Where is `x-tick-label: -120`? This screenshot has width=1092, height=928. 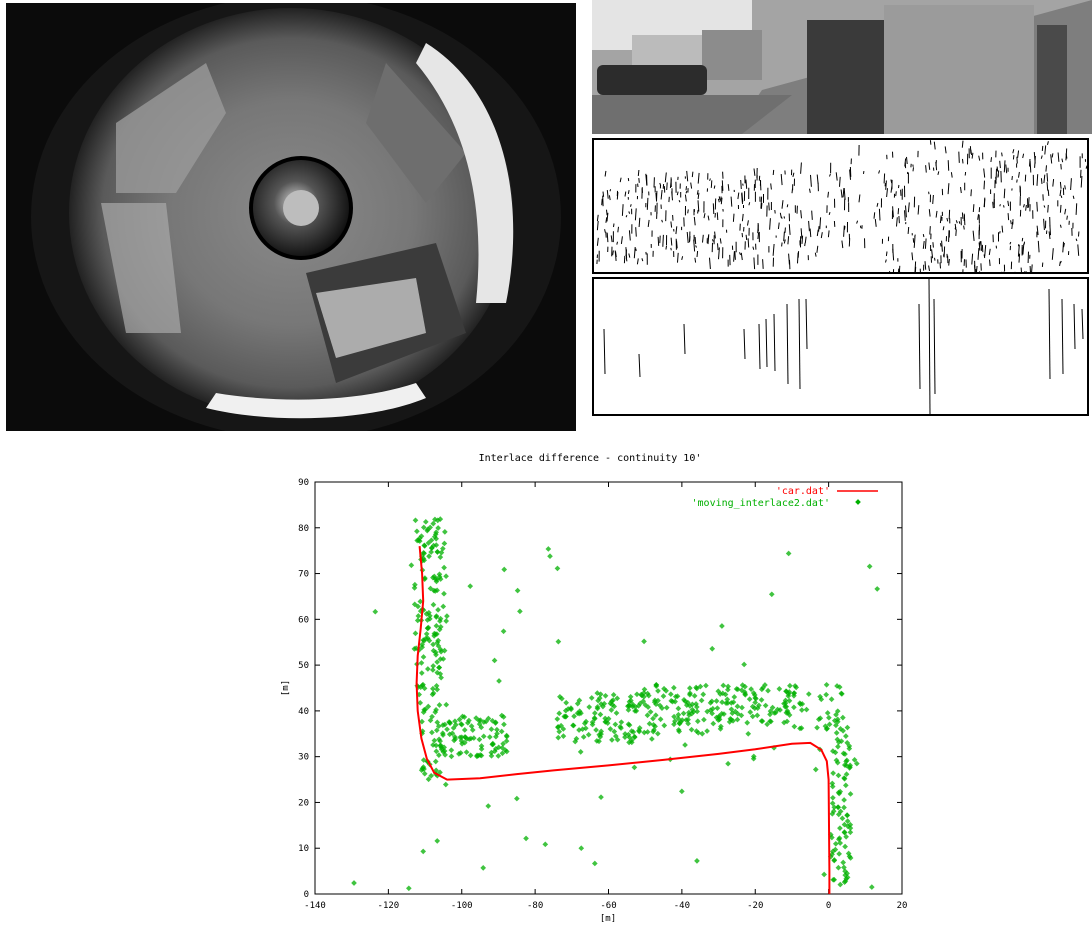
x-tick-label: -120 is located at coordinates (389, 906).